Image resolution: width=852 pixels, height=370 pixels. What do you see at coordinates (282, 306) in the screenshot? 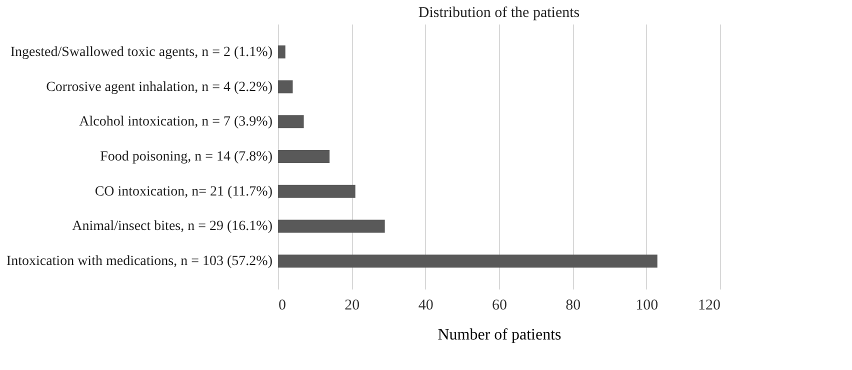
I see `x-tick-label: 0` at bounding box center [282, 306].